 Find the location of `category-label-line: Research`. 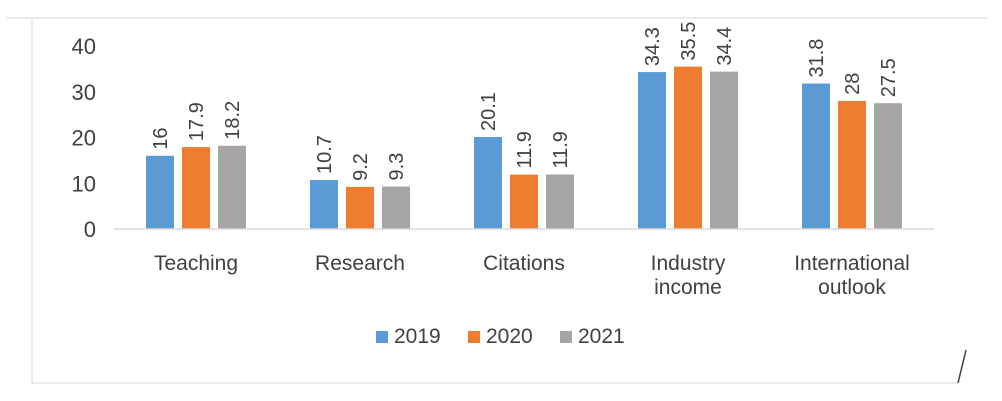

category-label-line: Research is located at coordinates (360, 263).